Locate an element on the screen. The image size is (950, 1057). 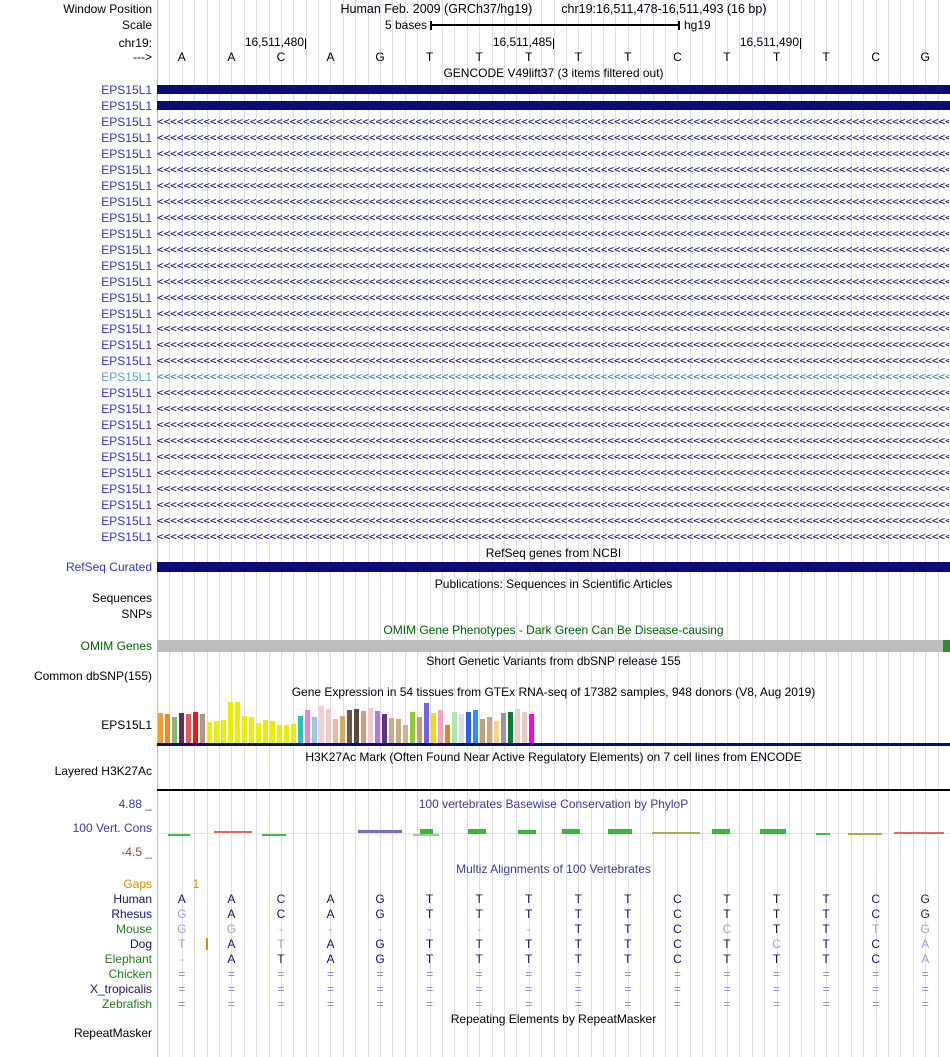
dbsnp-label: Common dbSNP(155) is located at coordinates (92, 676).